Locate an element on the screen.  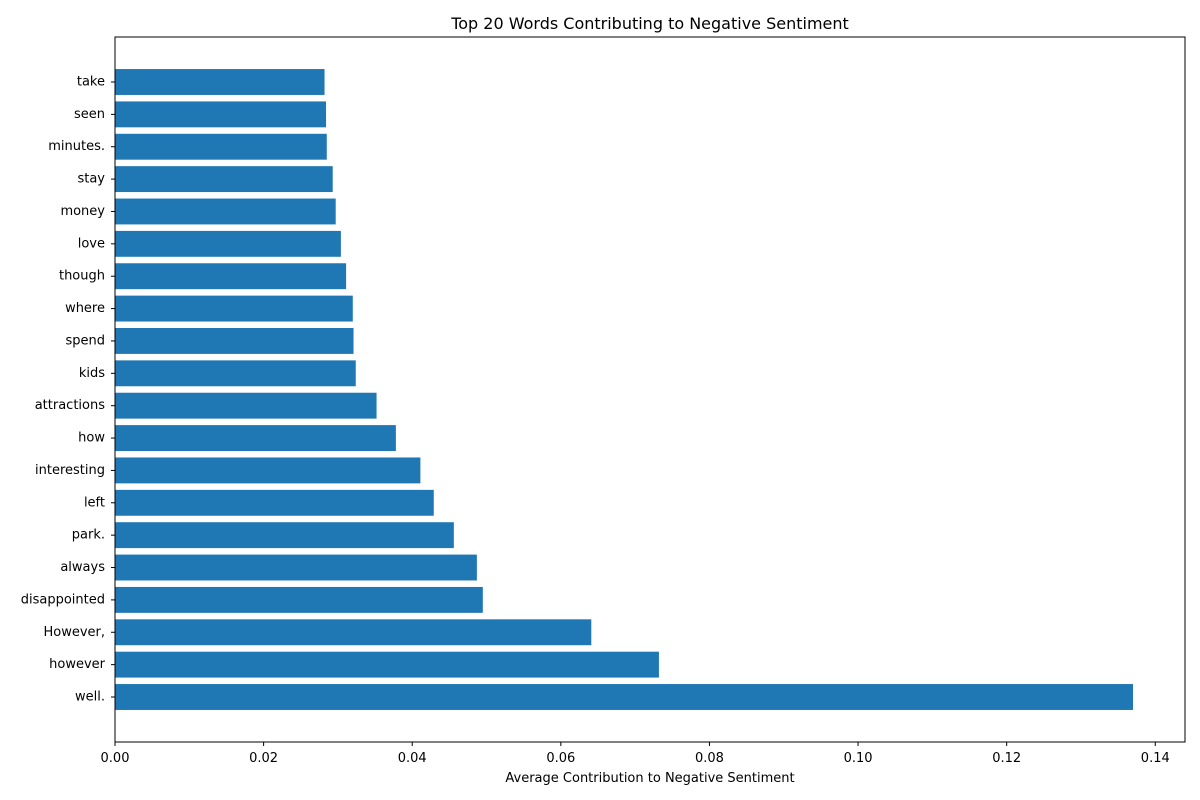
x-tick-label: 0.12 is located at coordinates (1006, 758).